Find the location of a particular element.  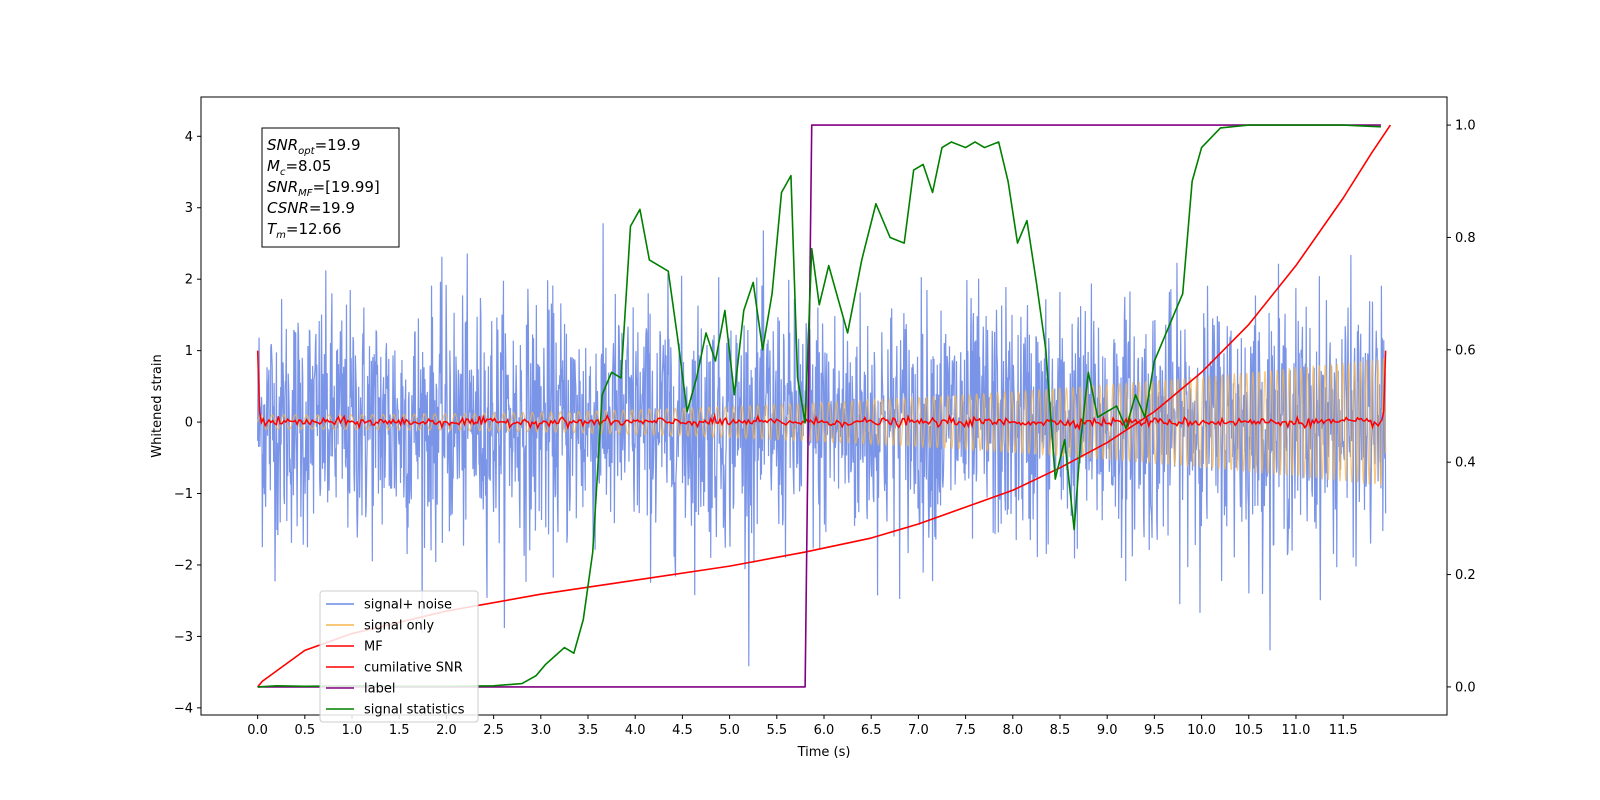

legend-label: label is located at coordinates (379, 689).